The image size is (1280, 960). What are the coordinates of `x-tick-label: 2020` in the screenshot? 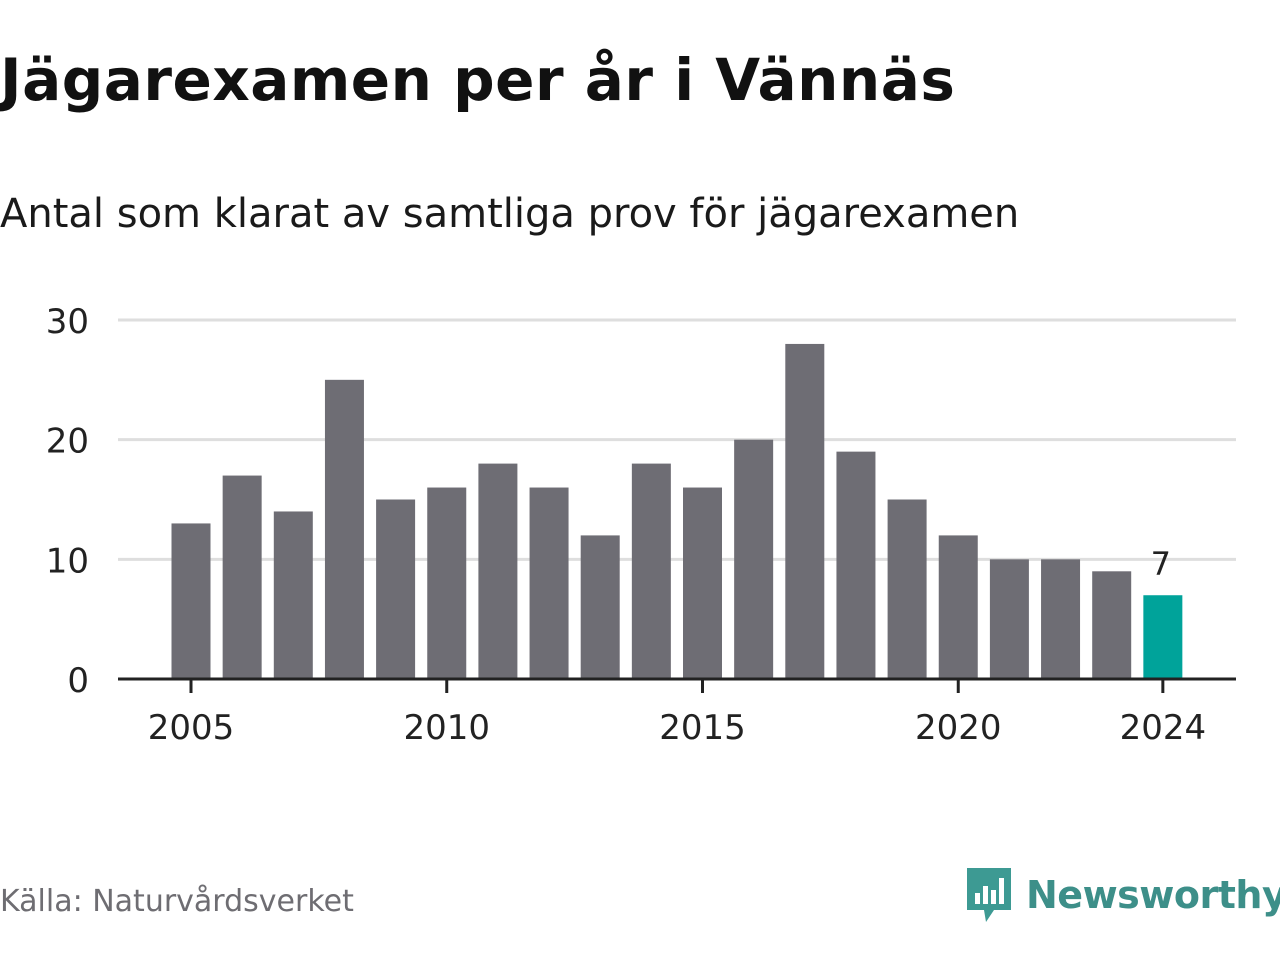 It's located at (958, 728).